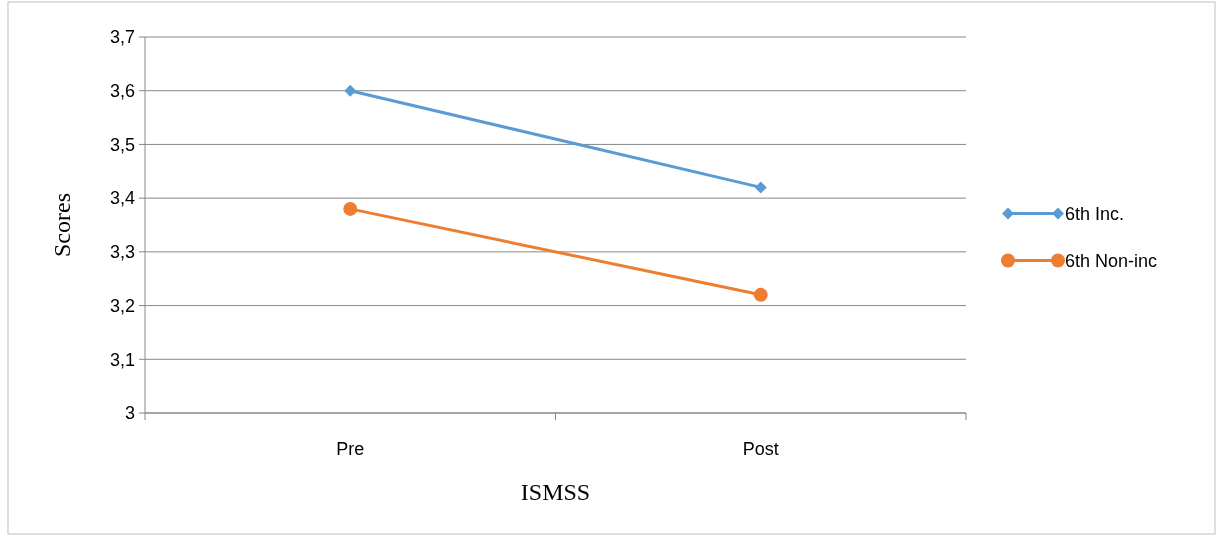 The image size is (1217, 536). I want to click on x-tick-label: Pre, so click(350, 449).